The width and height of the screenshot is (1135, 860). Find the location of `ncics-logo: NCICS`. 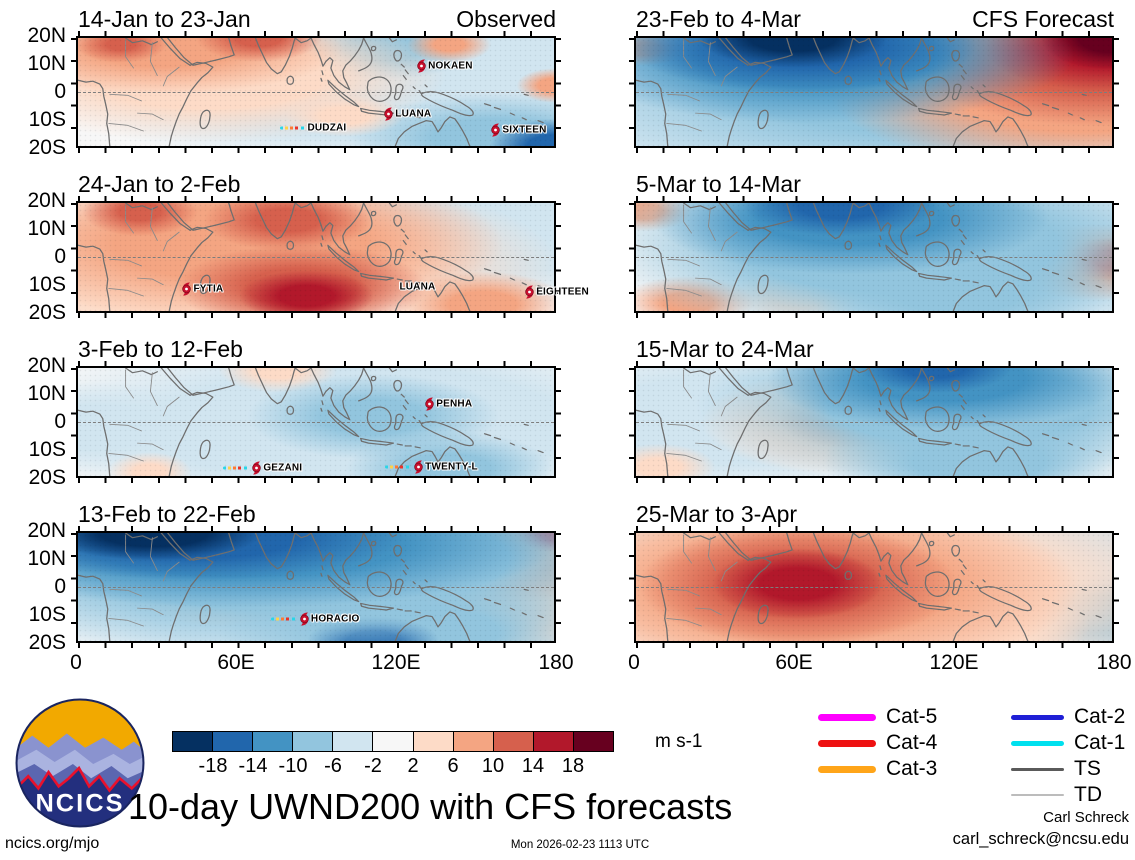

ncics-logo: NCICS is located at coordinates (80, 763).